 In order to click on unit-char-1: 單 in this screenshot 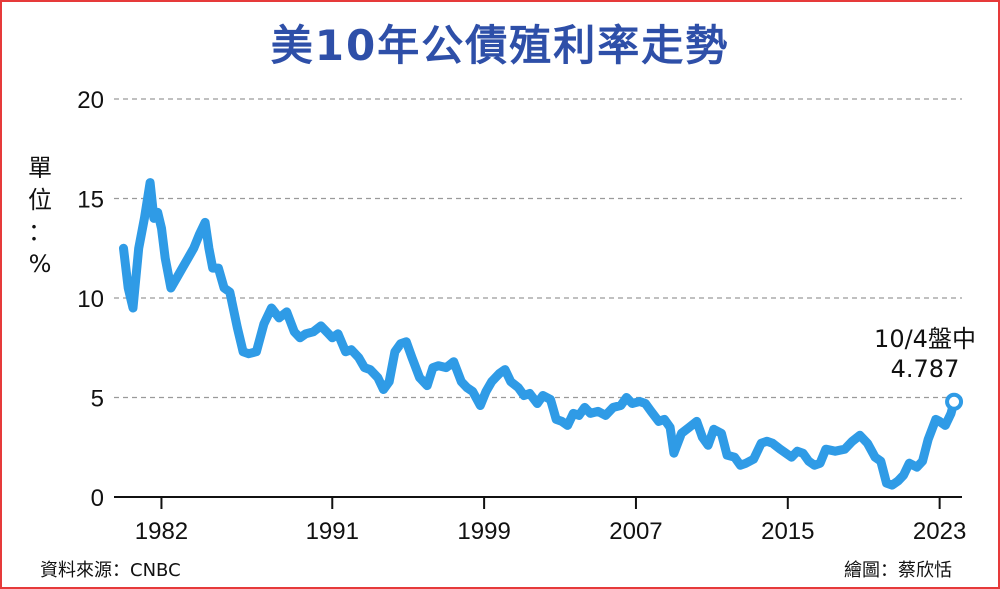, I will do `click(40, 168)`.